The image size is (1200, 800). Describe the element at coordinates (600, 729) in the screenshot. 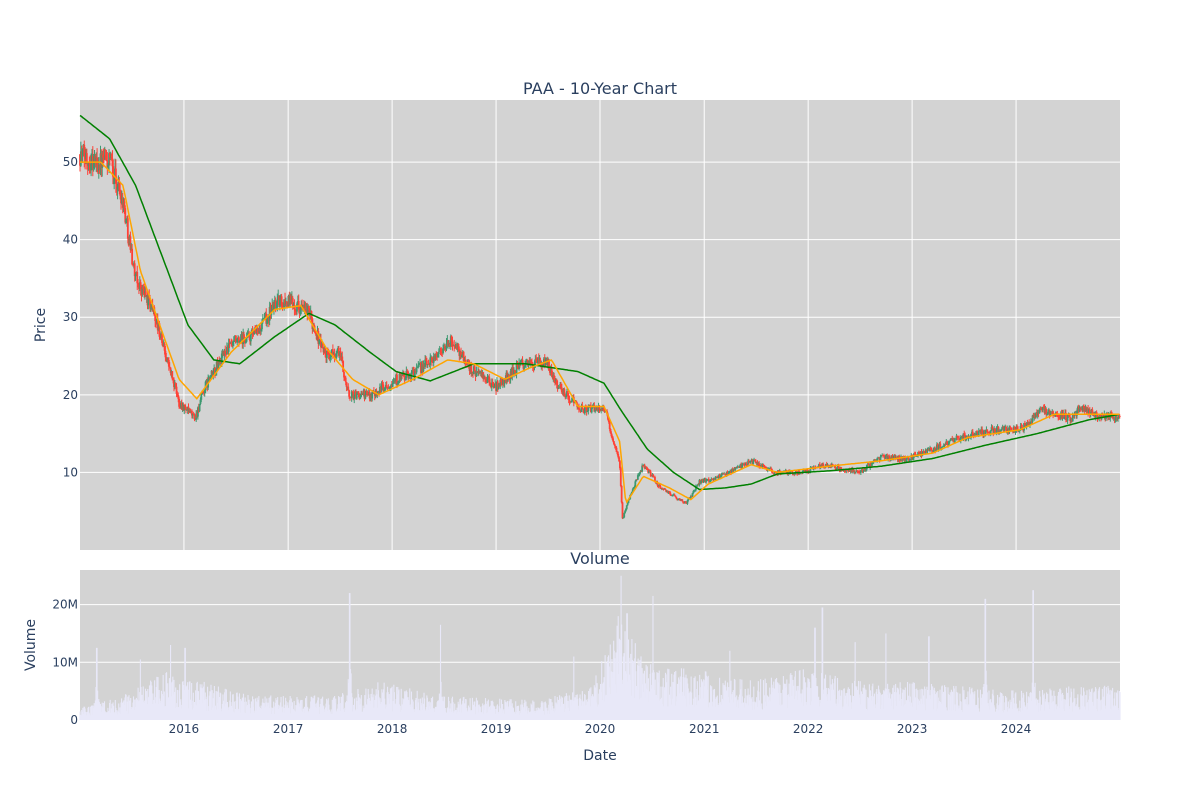

I see `date-x-tick-label: 2020` at that location.